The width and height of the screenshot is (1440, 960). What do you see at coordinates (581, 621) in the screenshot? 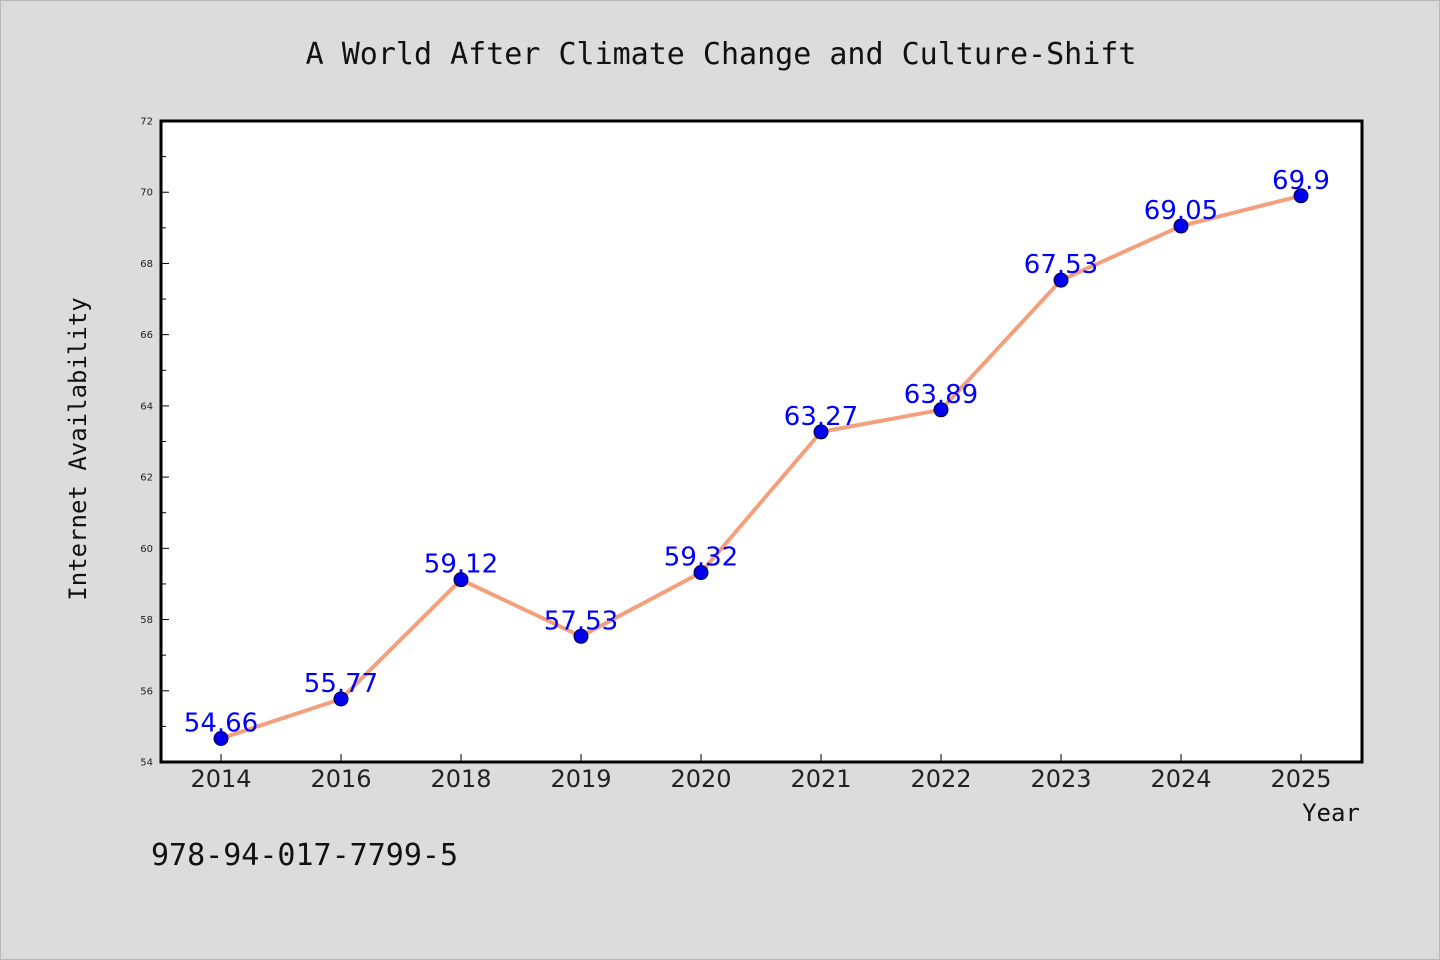
I see `data-label: 57.53` at bounding box center [581, 621].